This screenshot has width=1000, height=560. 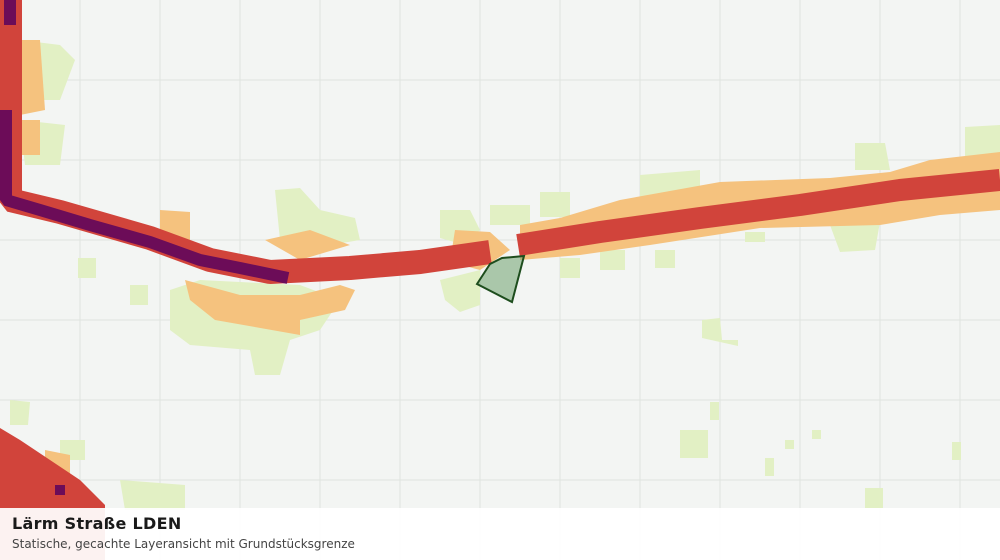 What do you see at coordinates (97, 523) in the screenshot?
I see `layer-title: Lärm Straße LDEN` at bounding box center [97, 523].